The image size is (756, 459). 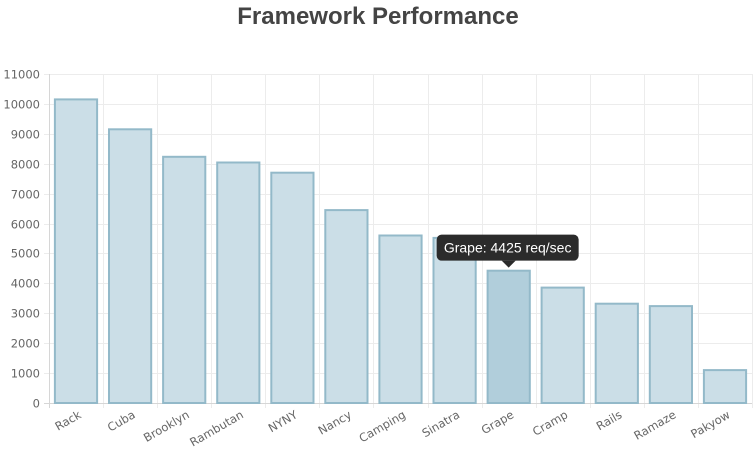 I want to click on y-tick-label: 0, so click(x=36, y=404).